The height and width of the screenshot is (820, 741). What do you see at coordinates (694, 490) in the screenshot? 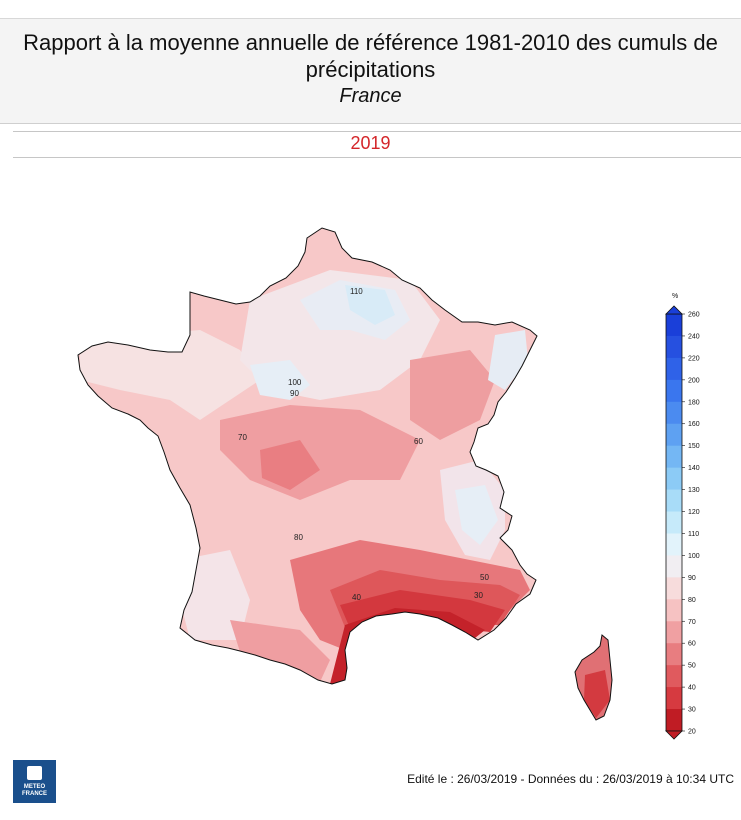
I see `scale-tick-label-130: 130` at bounding box center [694, 490].